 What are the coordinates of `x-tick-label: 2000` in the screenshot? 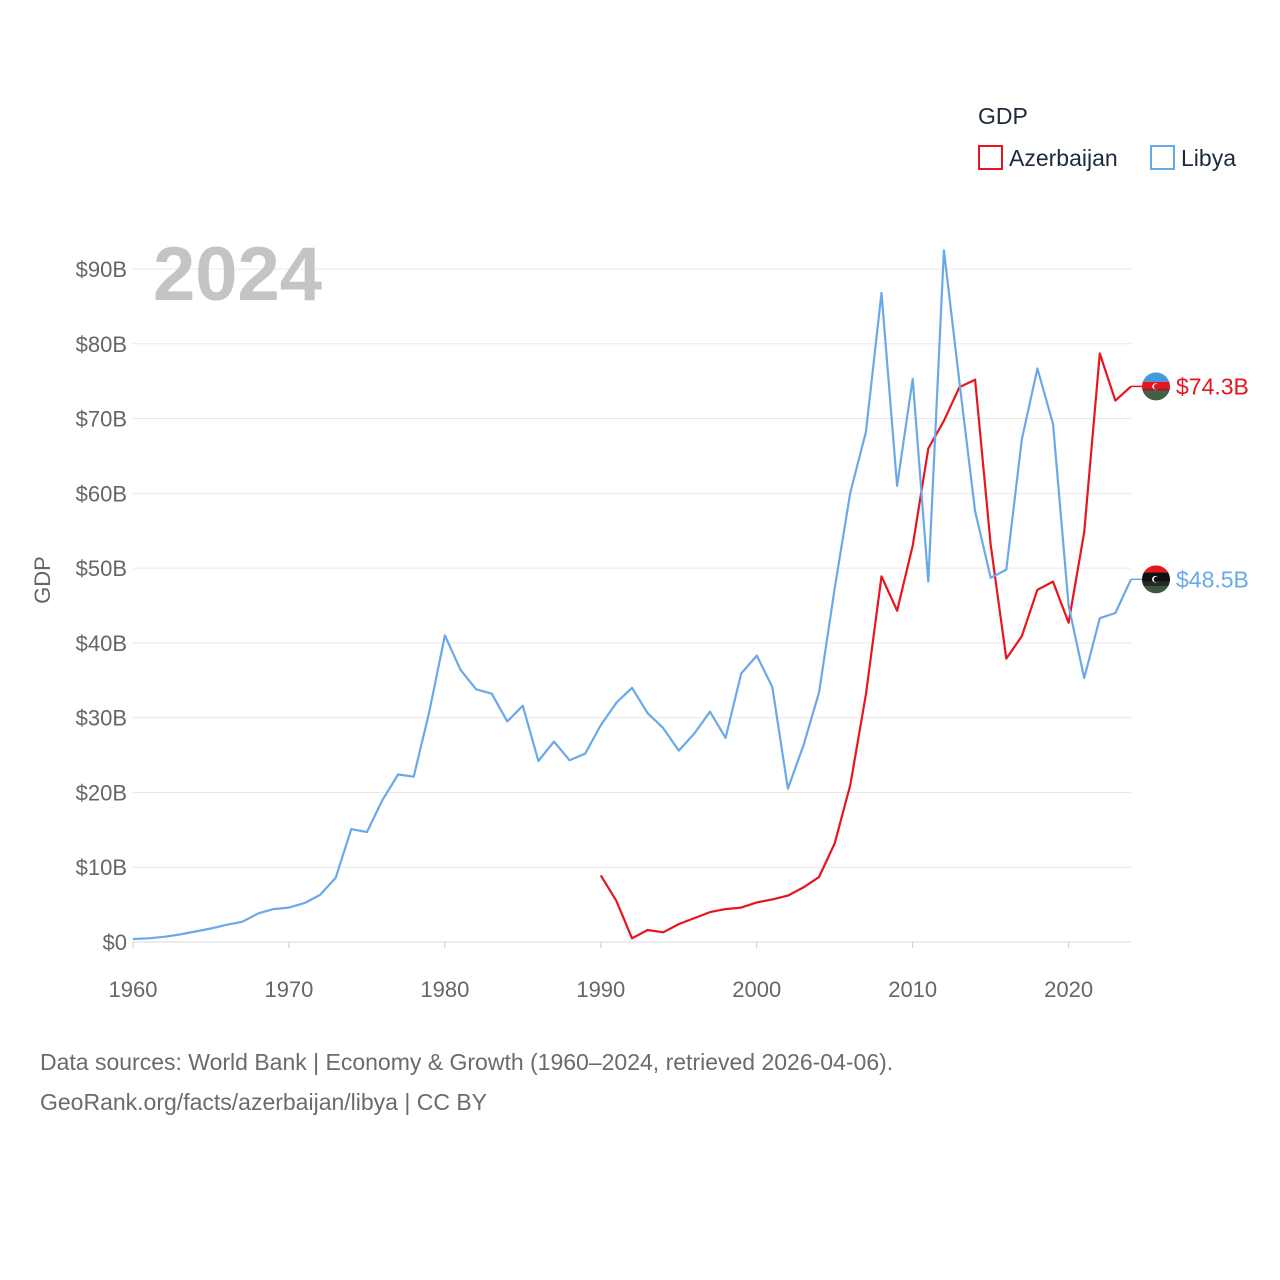 It's located at (756, 989).